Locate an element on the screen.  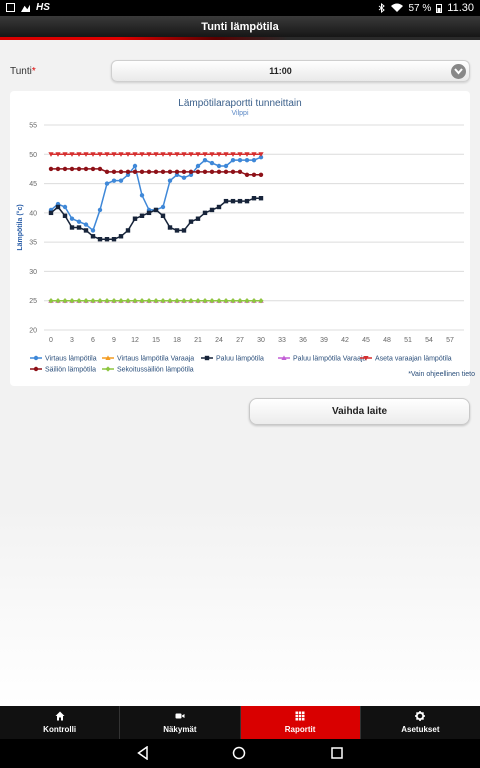
home-circle-icon is located at coordinates (239, 753).